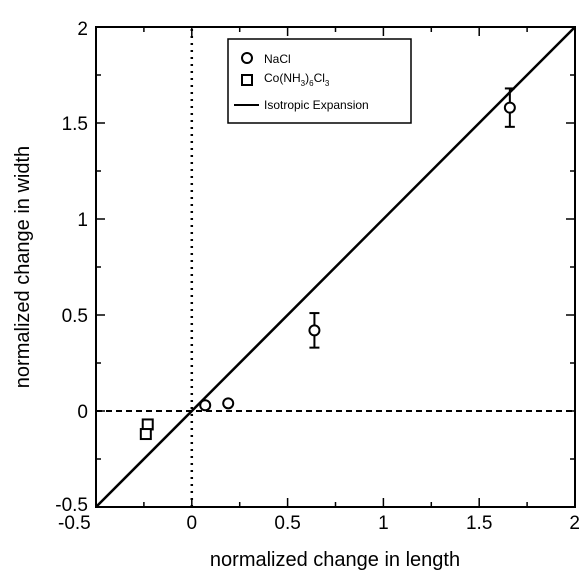 This screenshot has width=585, height=575. I want to click on y-tick-label: 0.5, so click(75, 316).